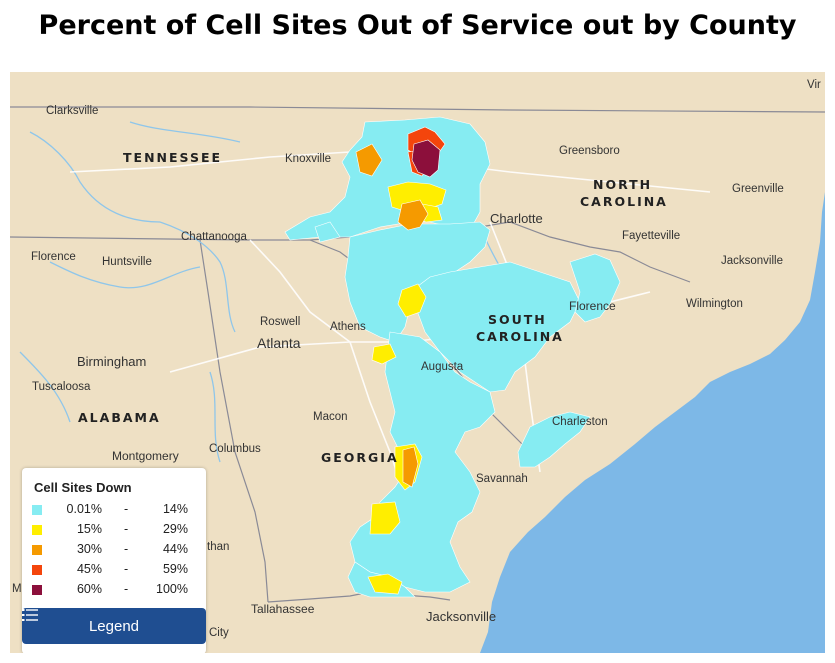 This screenshot has width=835, height=663. I want to click on city-label-charleston: Charleston, so click(580, 422).